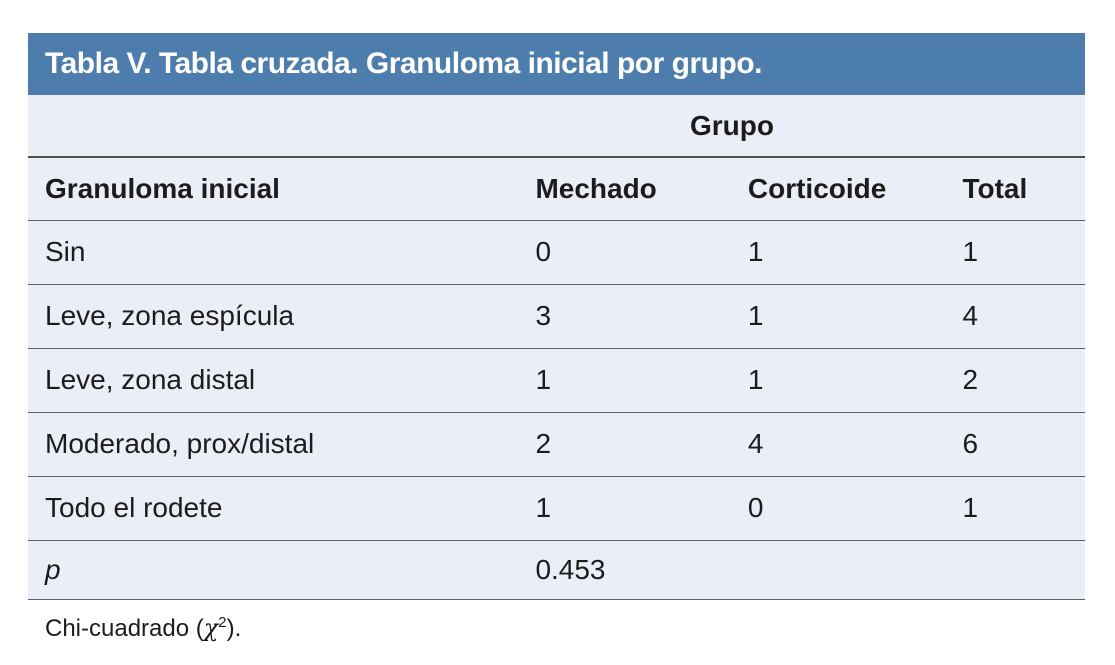  What do you see at coordinates (124, 628) in the screenshot?
I see `footnote-prefix: Chi-cuadrado (` at bounding box center [124, 628].